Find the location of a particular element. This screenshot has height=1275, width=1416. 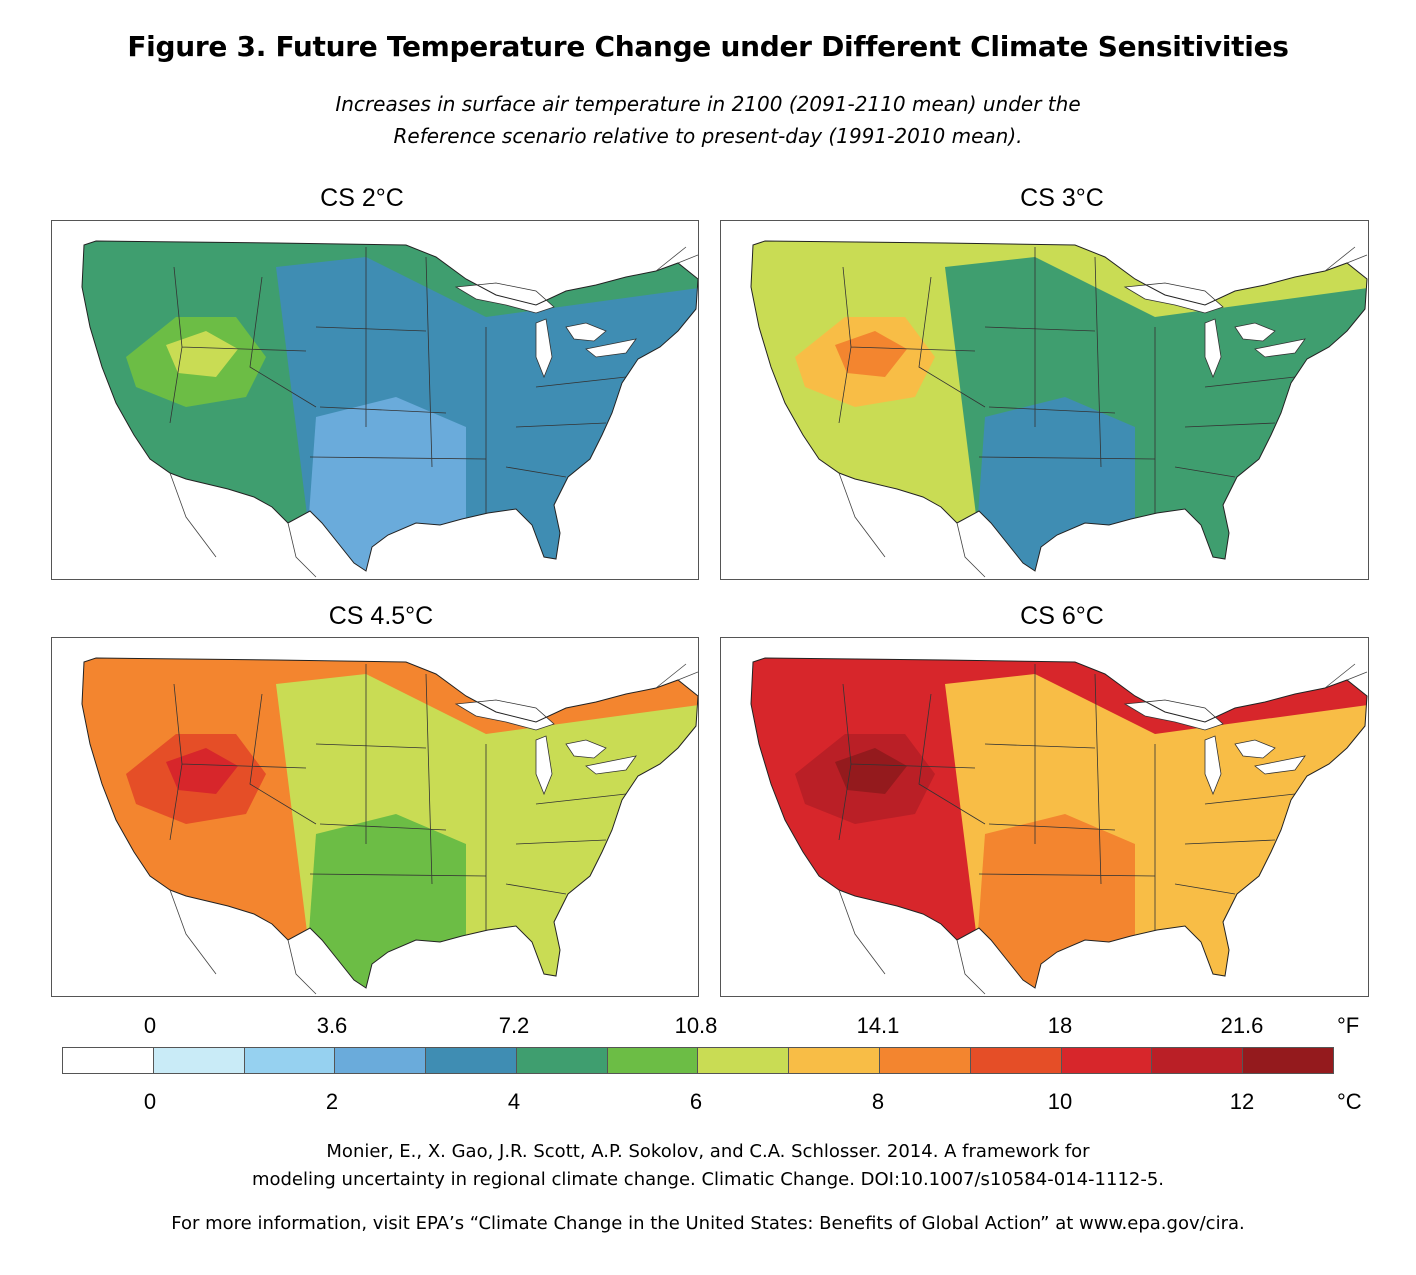

fahrenheit-tick: 18 is located at coordinates (1060, 1025).